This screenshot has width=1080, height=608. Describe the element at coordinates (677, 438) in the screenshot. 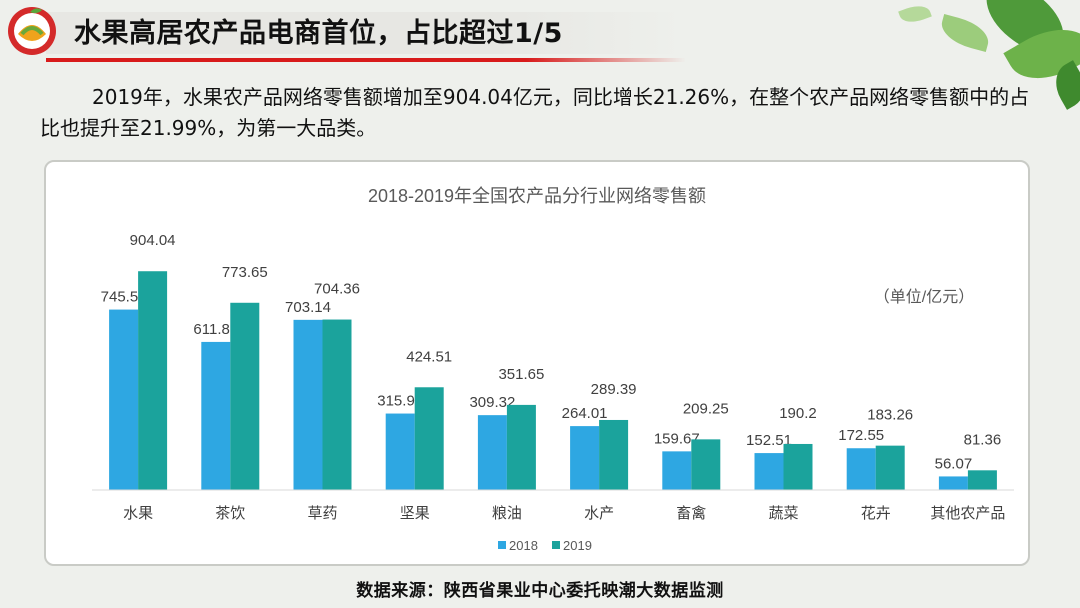

I see `data-label-2018-7: 159.67` at that location.